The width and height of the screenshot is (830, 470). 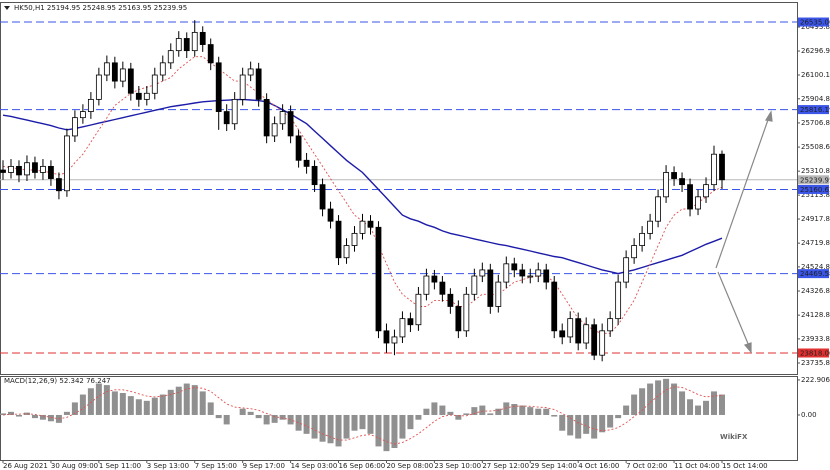 I want to click on y-tick-label: 23735.80, so click(x=815, y=363).